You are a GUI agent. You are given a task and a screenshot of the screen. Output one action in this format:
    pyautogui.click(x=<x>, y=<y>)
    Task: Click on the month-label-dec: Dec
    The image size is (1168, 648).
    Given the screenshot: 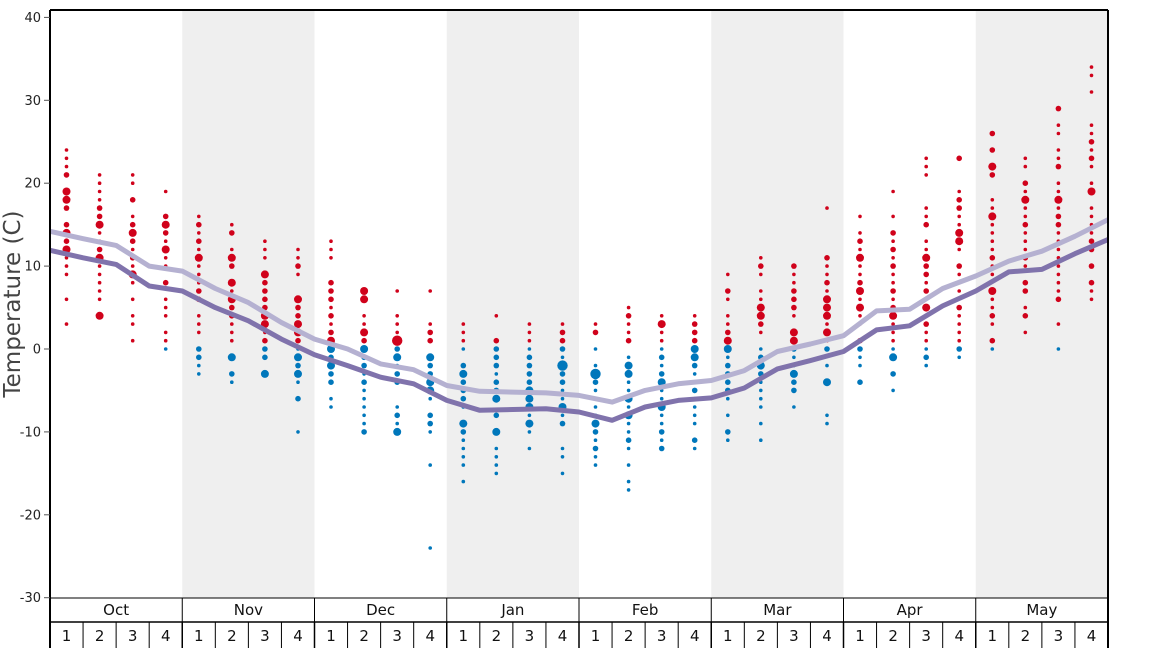 What is the action you would take?
    pyautogui.click(x=380, y=610)
    